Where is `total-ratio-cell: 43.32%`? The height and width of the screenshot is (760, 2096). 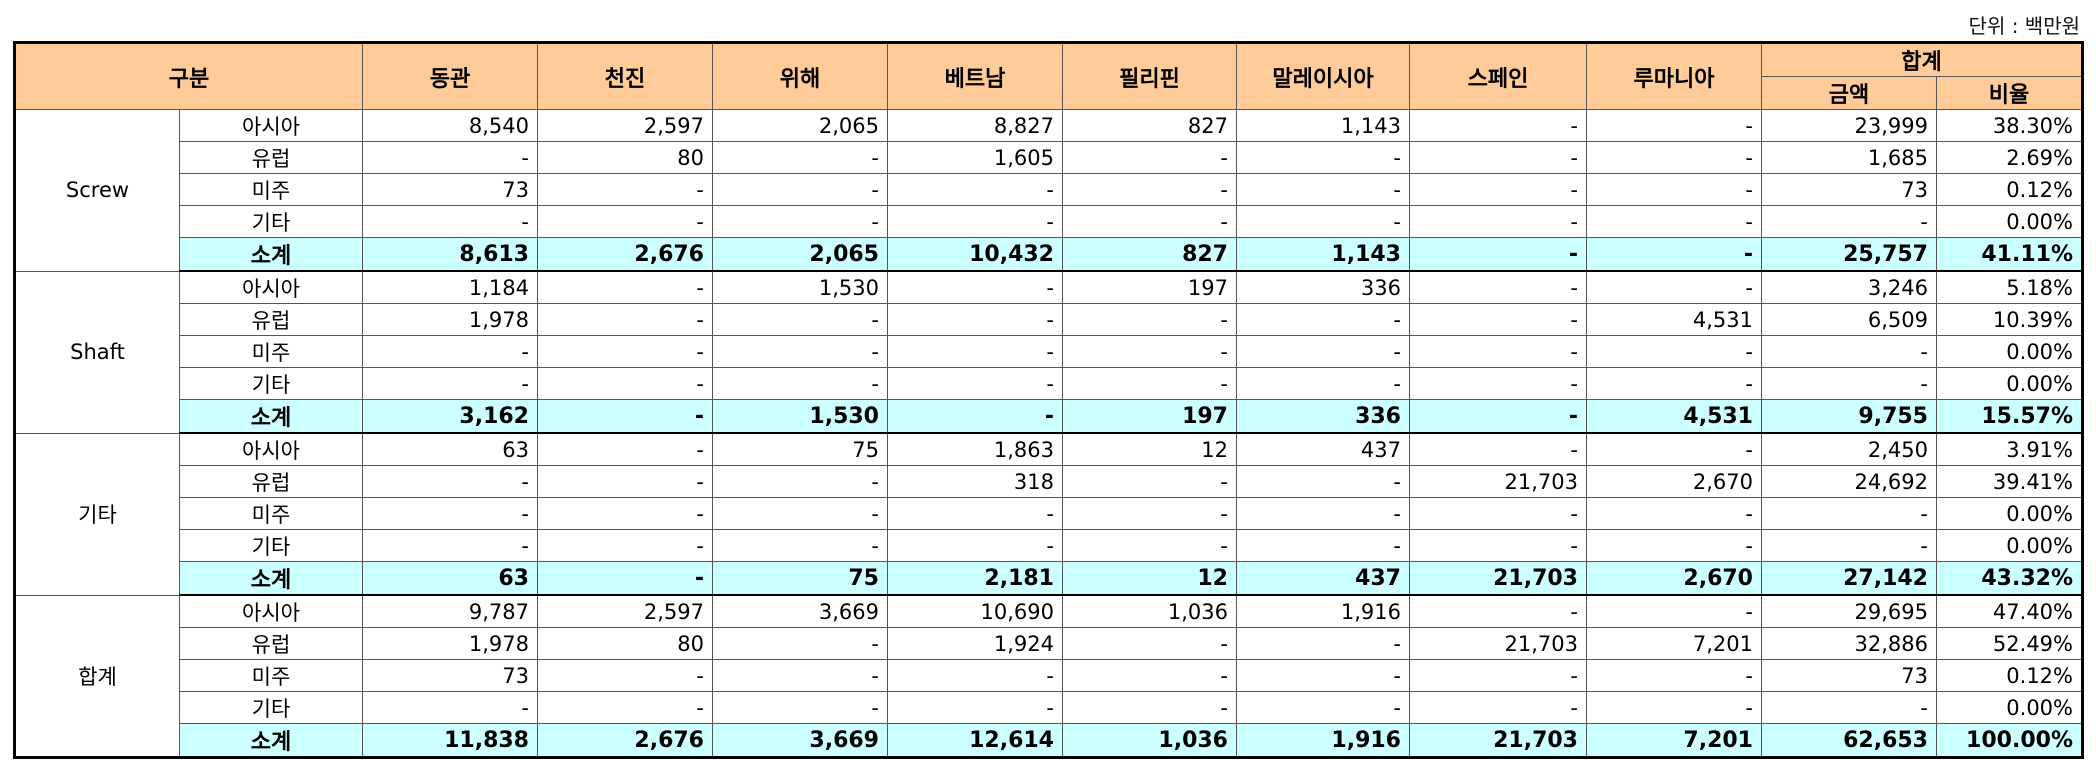 total-ratio-cell: 43.32% is located at coordinates (2009, 578).